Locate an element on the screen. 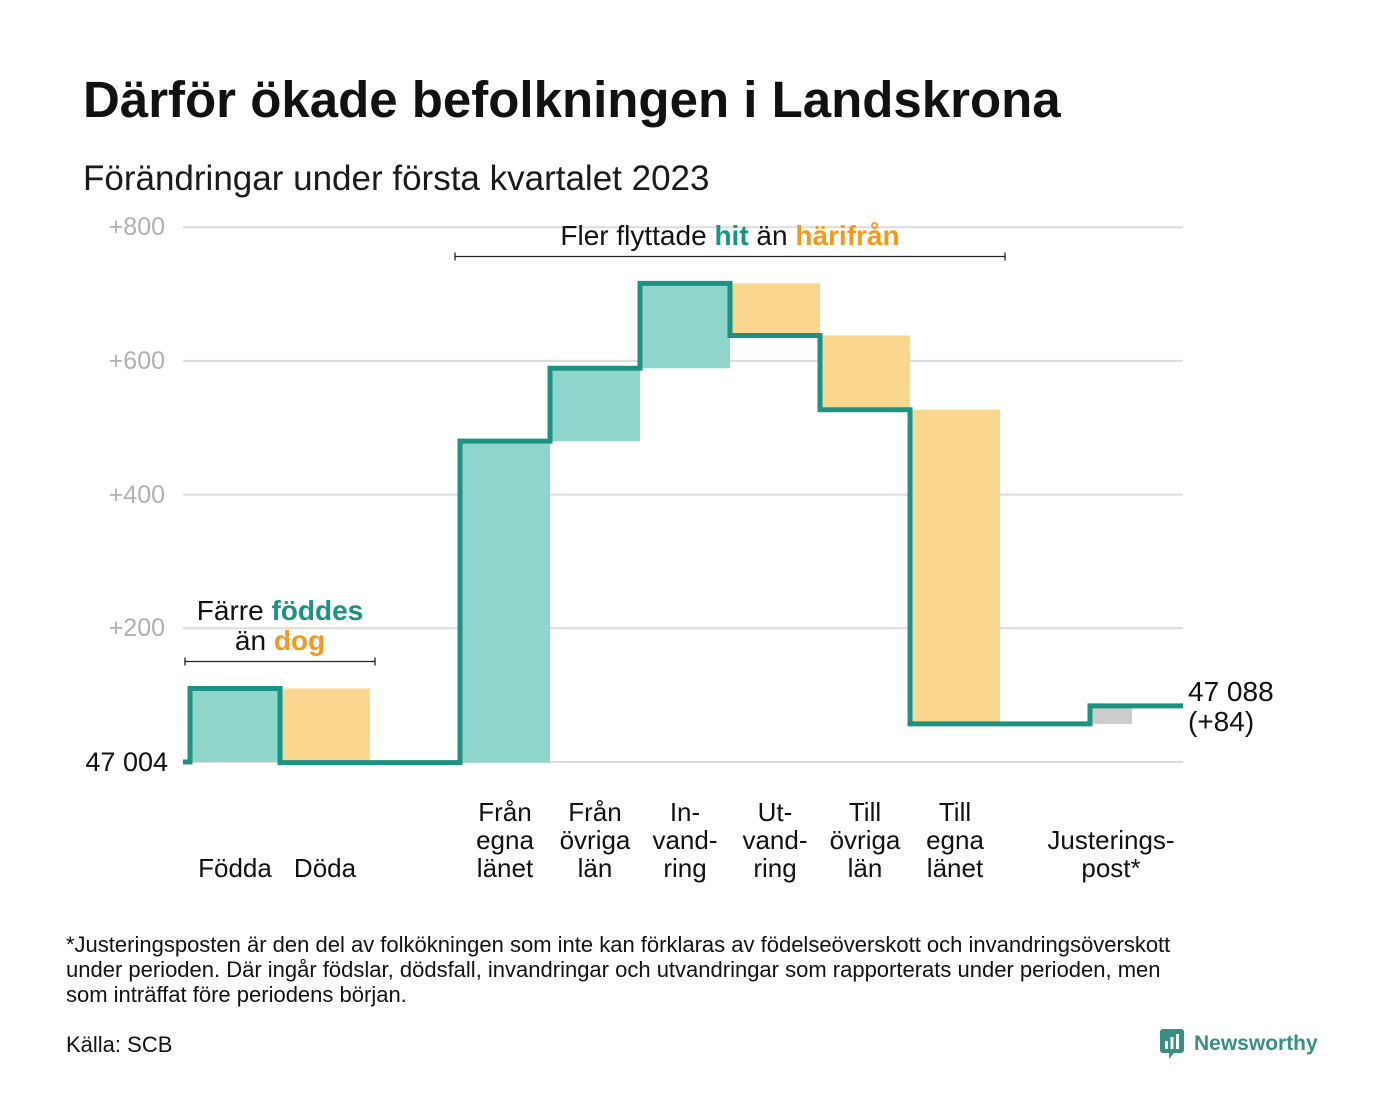 The height and width of the screenshot is (1120, 1400). newsworthy-logo-icon is located at coordinates (1172, 1044).